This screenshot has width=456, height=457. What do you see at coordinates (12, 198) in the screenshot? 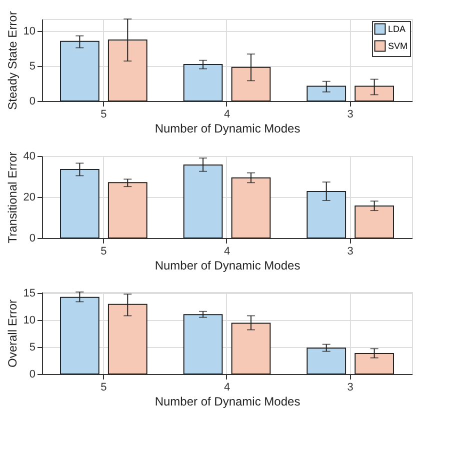
I see `y-axis-title: Transitional Error` at bounding box center [12, 198].